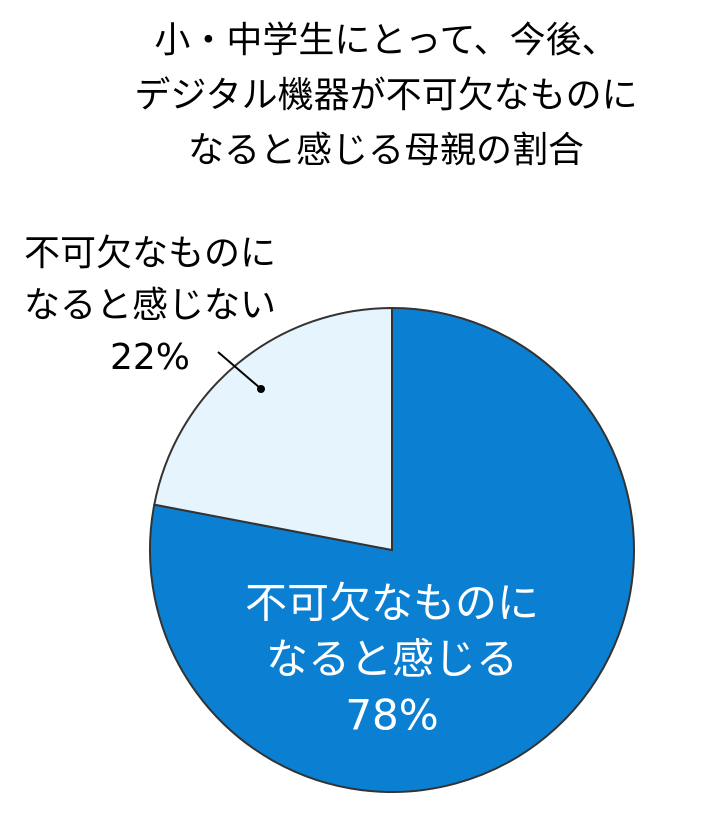 This screenshot has width=707, height=816. What do you see at coordinates (273, 429) in the screenshot?
I see `pie-slice` at bounding box center [273, 429].